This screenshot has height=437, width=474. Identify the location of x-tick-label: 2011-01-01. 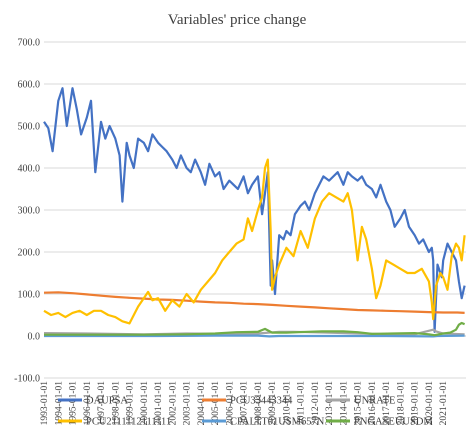
(302, 403).